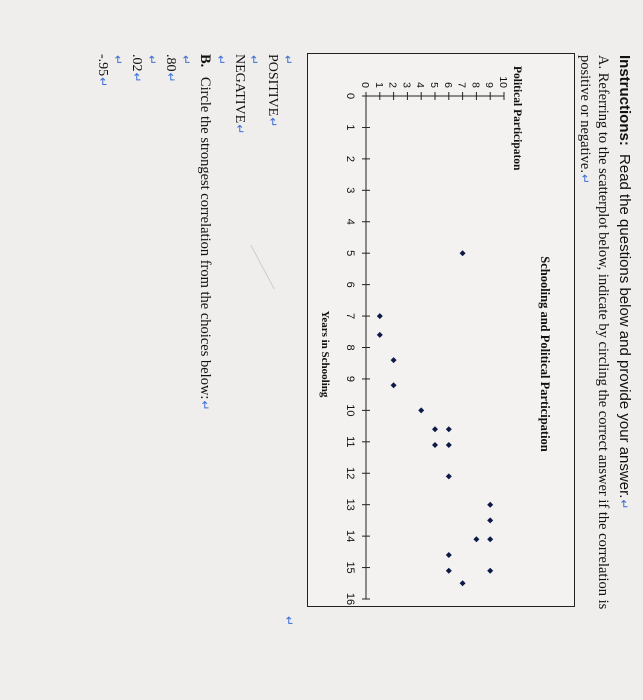 The height and width of the screenshot is (700, 643). What do you see at coordinates (585, 114) in the screenshot?
I see `question-a-line2: positive or negative.` at bounding box center [585, 114].